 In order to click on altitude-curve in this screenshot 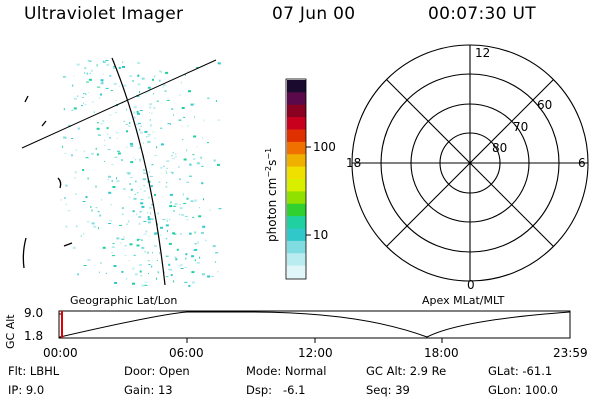, I will do `click(315, 324)`.